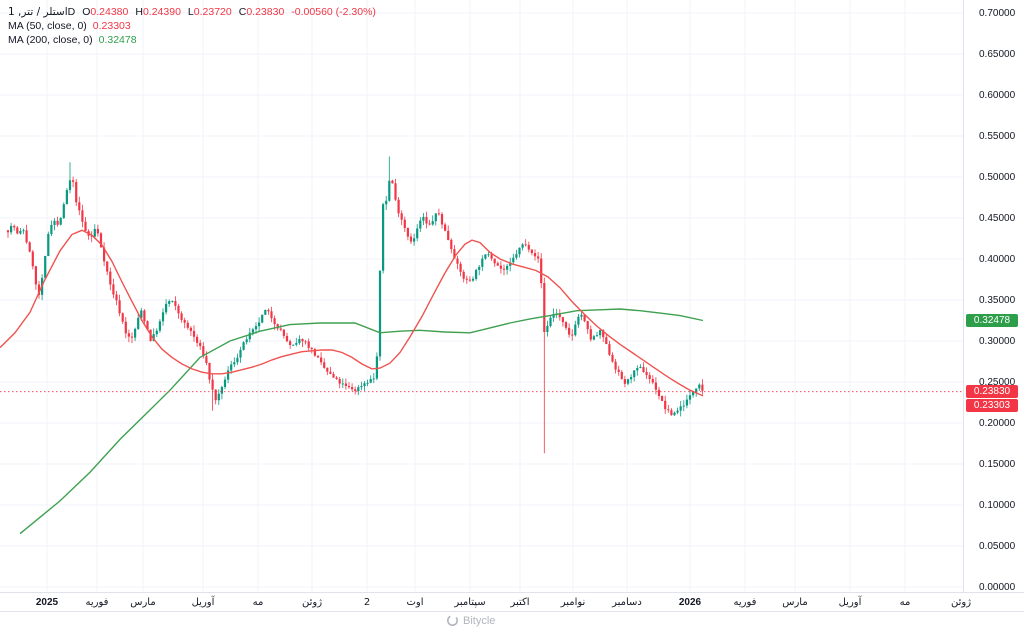 The height and width of the screenshot is (632, 1024). Describe the element at coordinates (333, 12) in the screenshot. I see `change-value: -0.00560 (-2.30%)` at that location.